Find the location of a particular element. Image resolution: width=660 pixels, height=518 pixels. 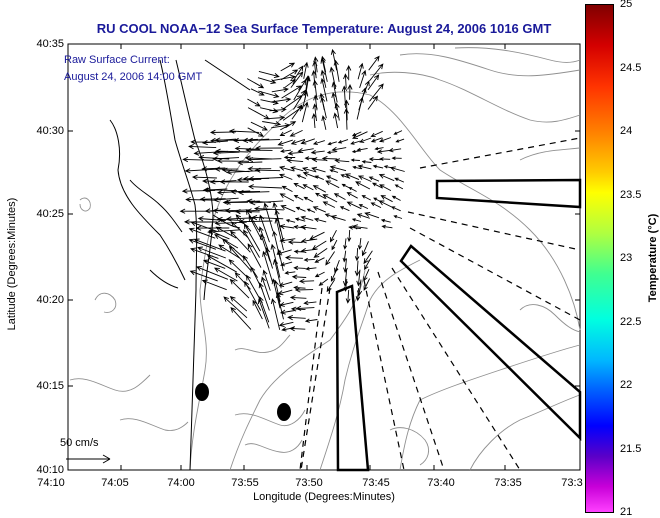

colorbar-tick-label: 21.5 is located at coordinates (631, 449).